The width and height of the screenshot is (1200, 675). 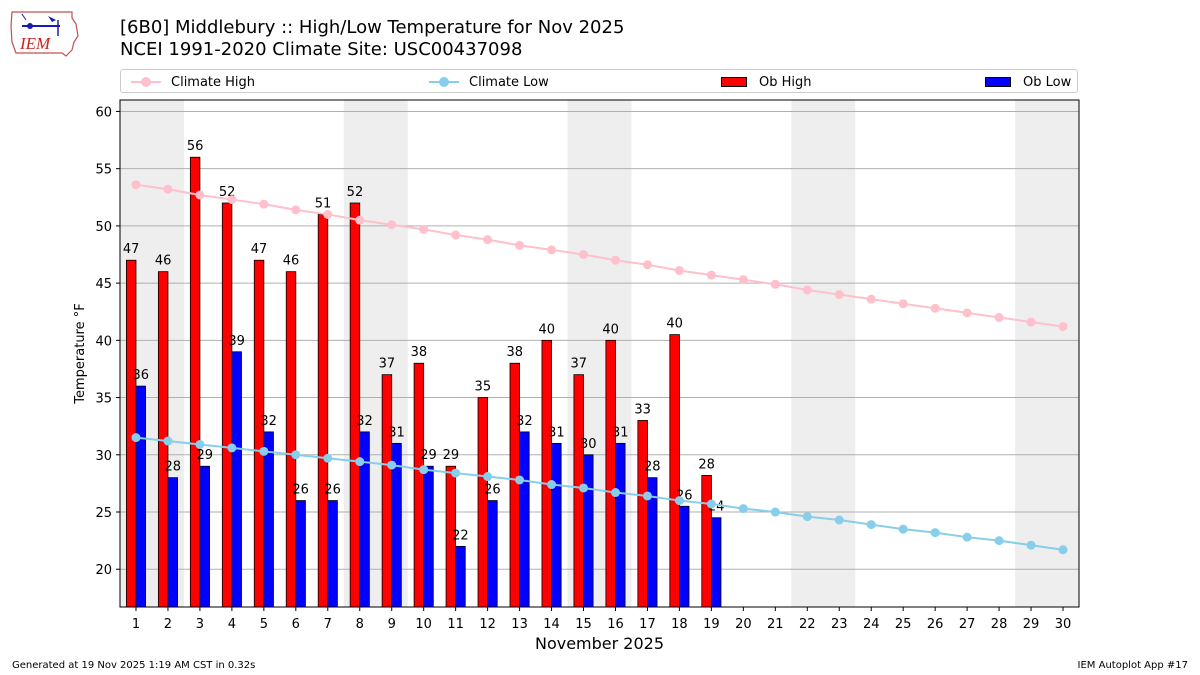 I want to click on x-tick-label: 8, so click(x=360, y=624).